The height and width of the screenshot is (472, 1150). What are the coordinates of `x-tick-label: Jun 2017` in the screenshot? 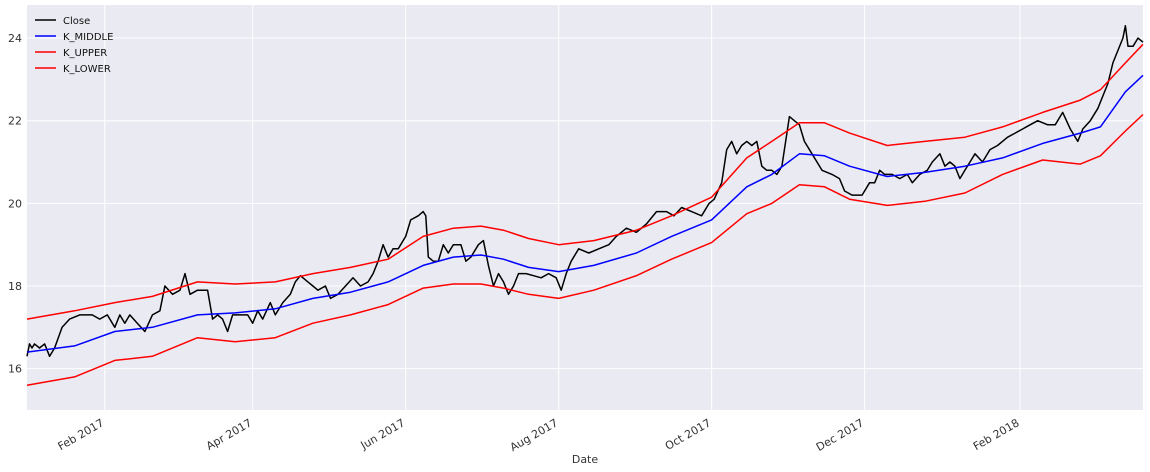 It's located at (383, 434).